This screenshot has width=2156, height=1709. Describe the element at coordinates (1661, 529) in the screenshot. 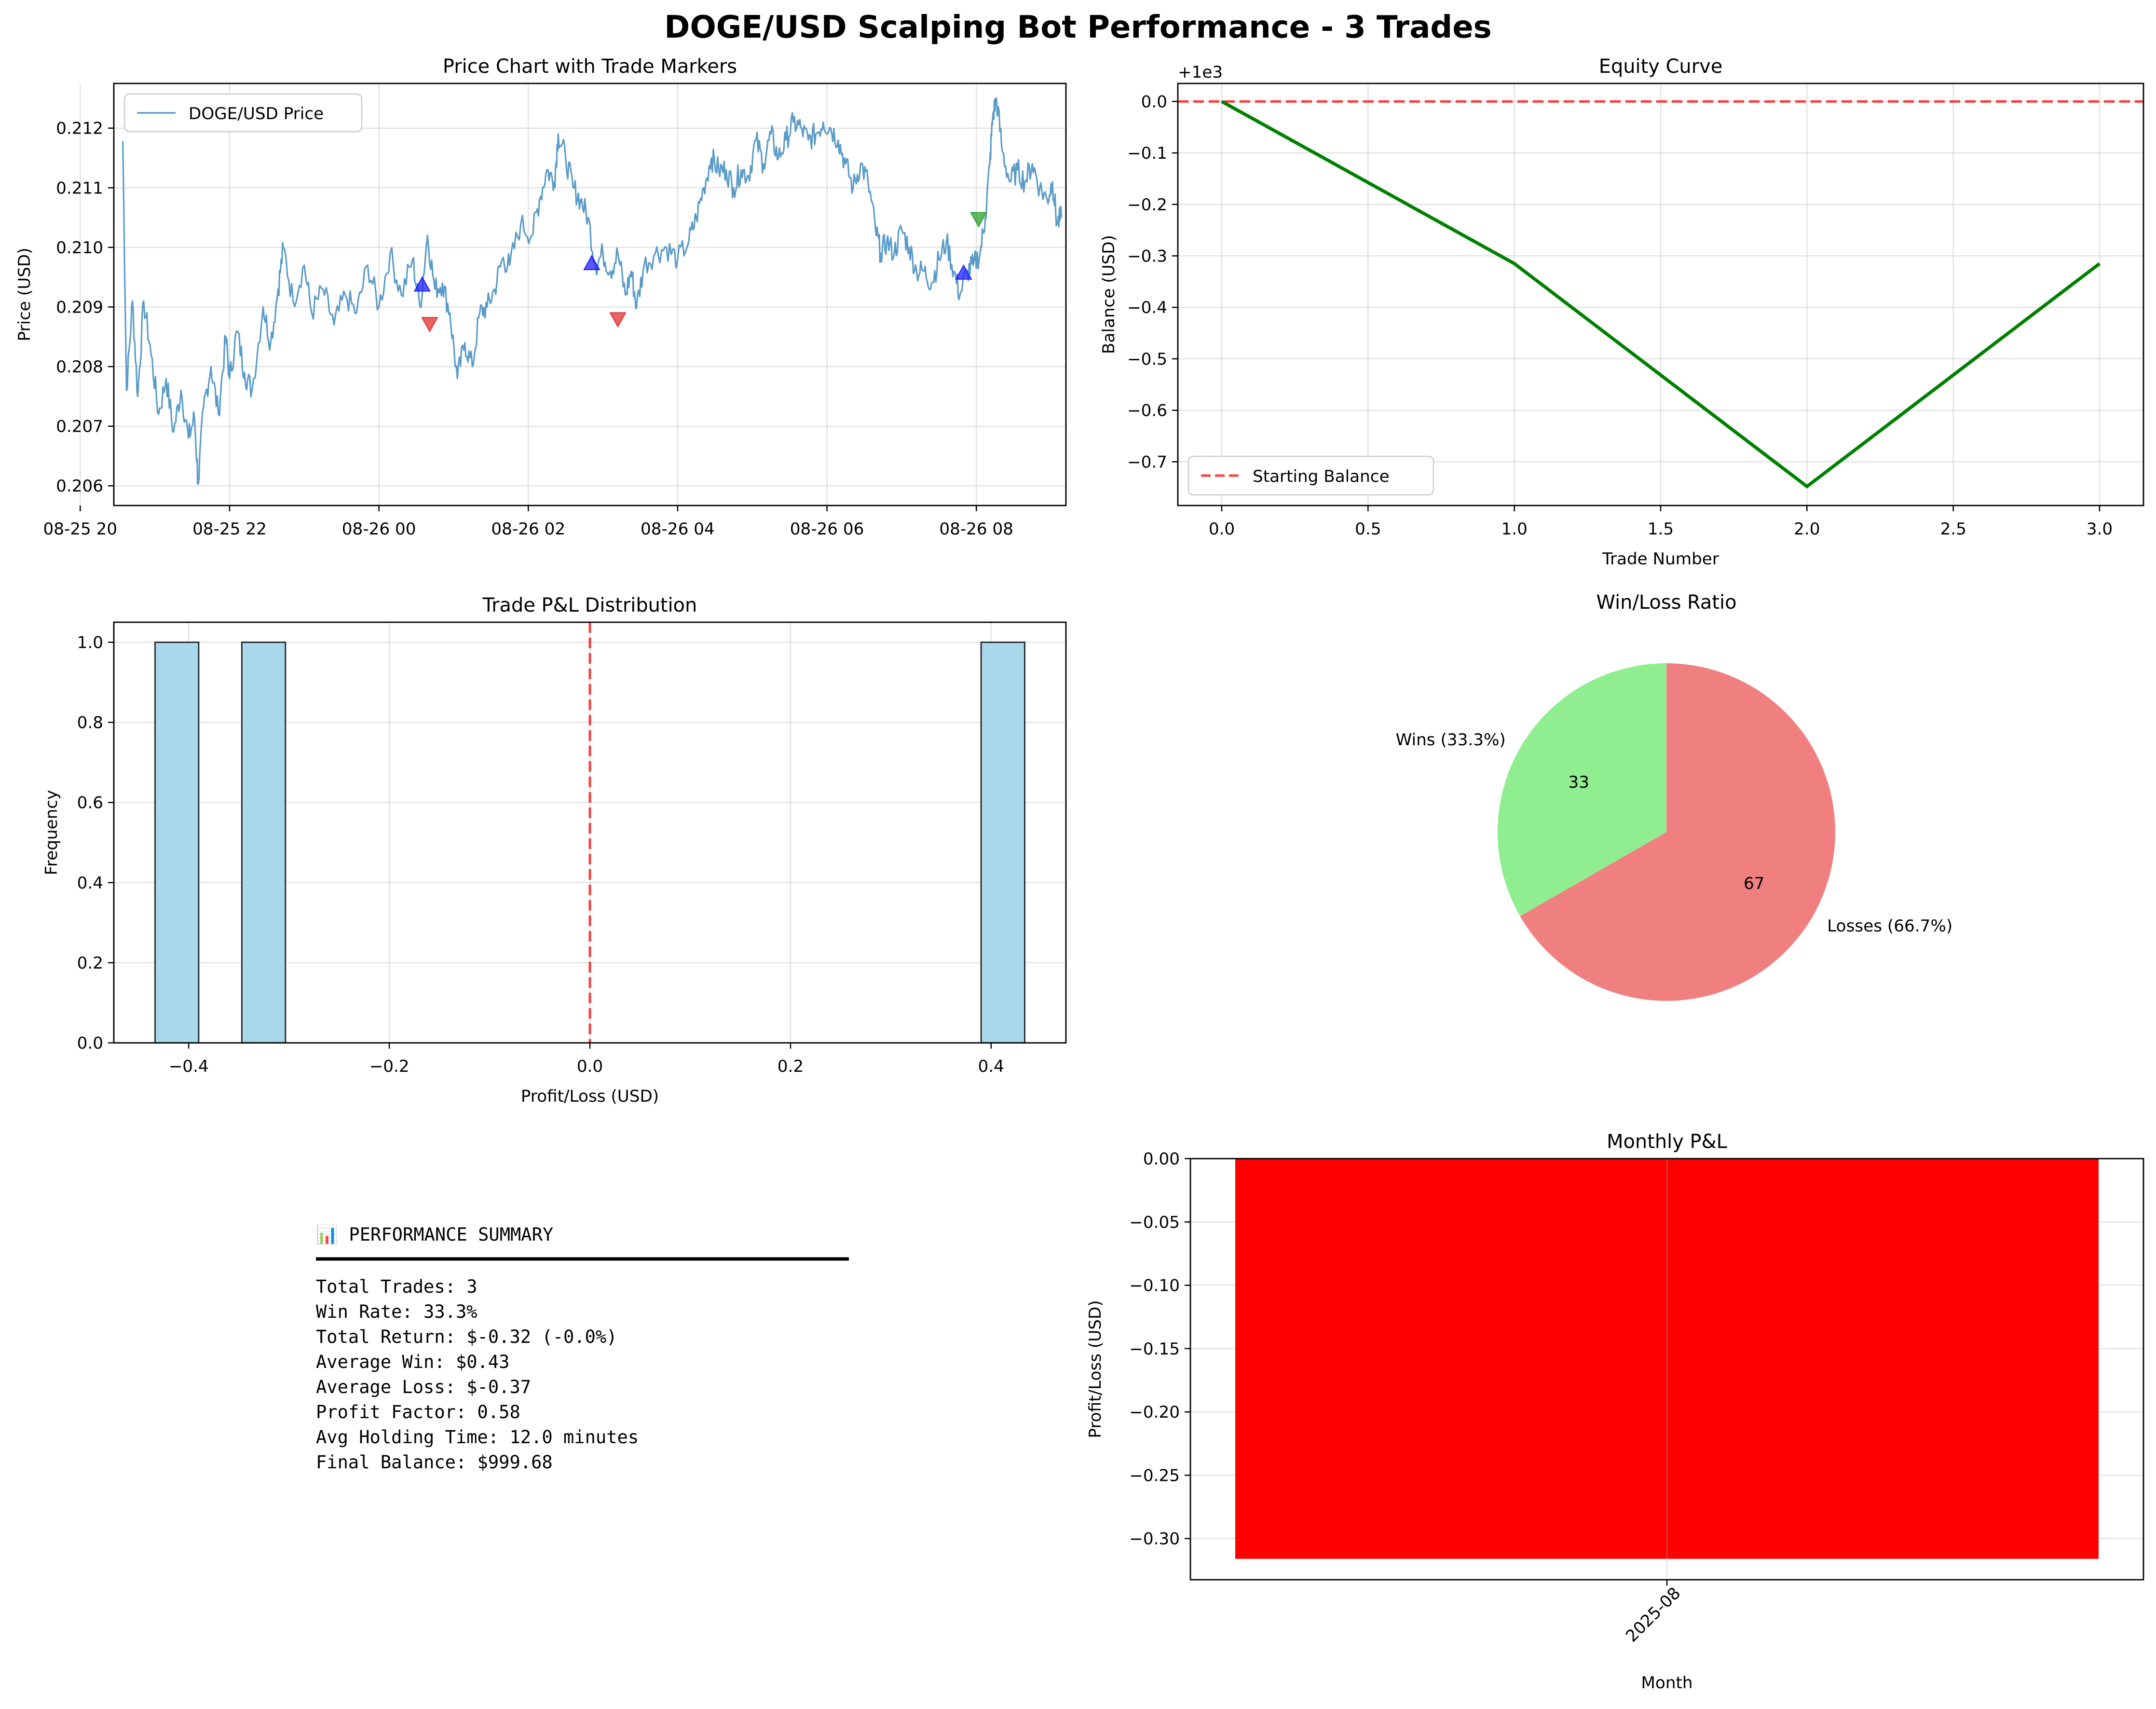

I see `equity-x-tick-label: 1.5` at that location.